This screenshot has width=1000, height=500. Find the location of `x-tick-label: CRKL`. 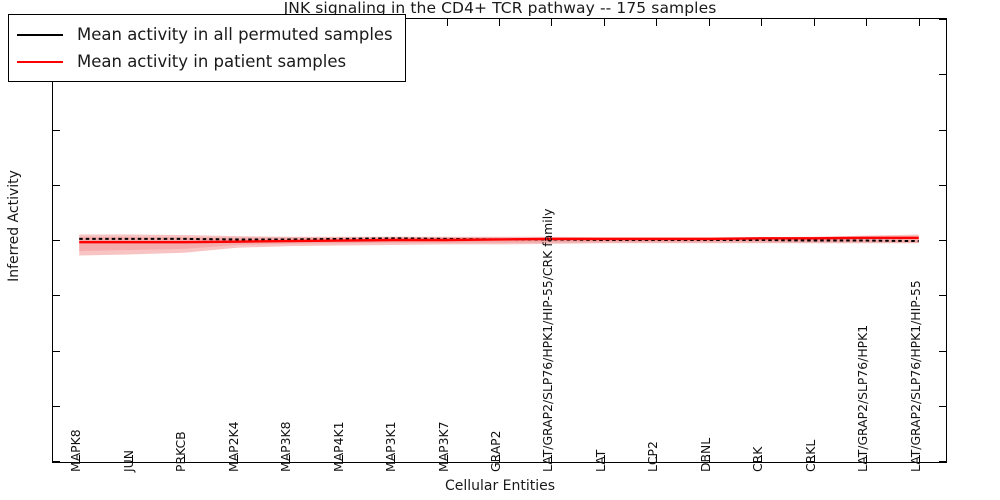

x-tick-label: CRKL is located at coordinates (810, 455).